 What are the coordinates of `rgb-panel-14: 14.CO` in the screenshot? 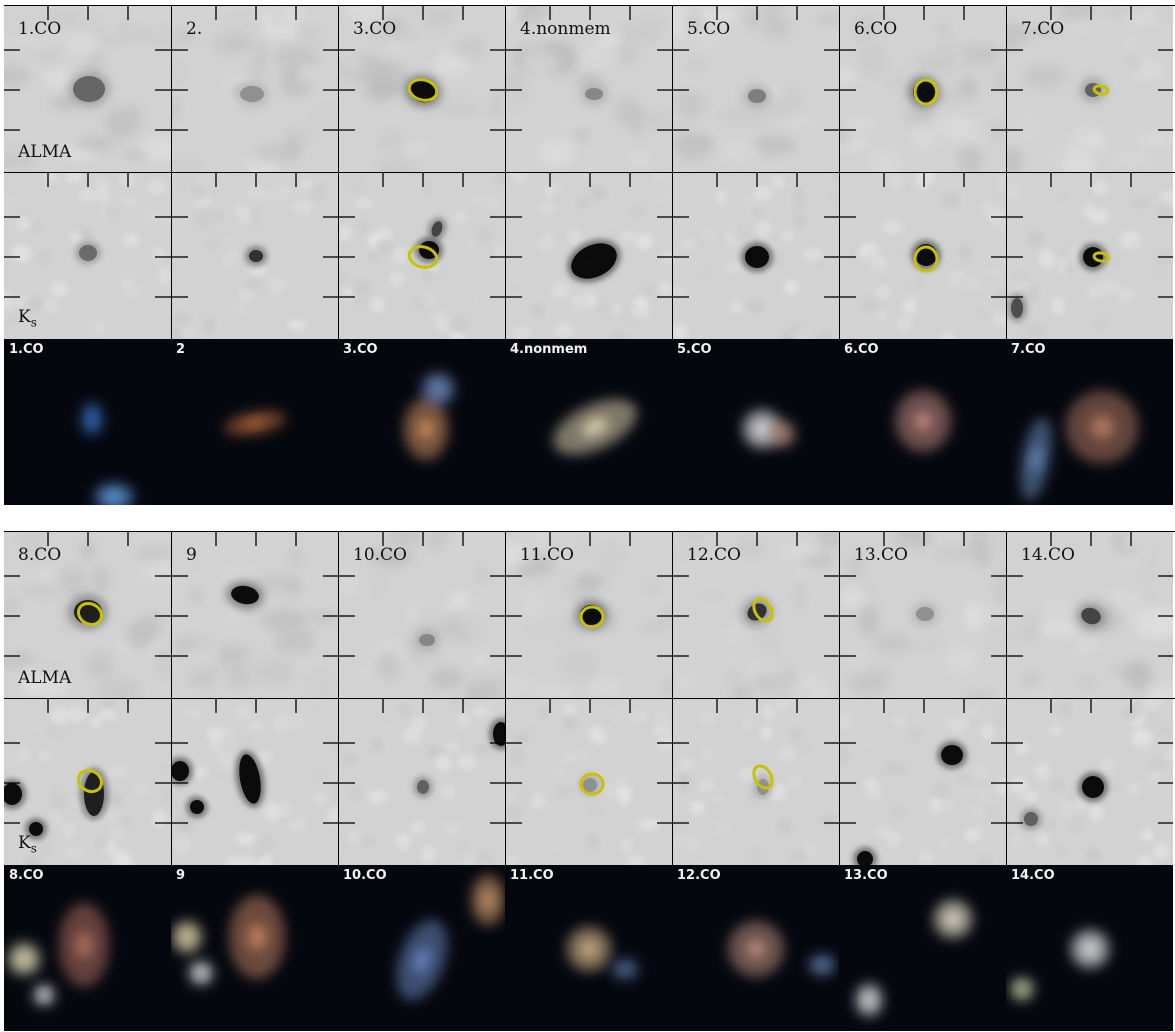 It's located at (1089, 948).